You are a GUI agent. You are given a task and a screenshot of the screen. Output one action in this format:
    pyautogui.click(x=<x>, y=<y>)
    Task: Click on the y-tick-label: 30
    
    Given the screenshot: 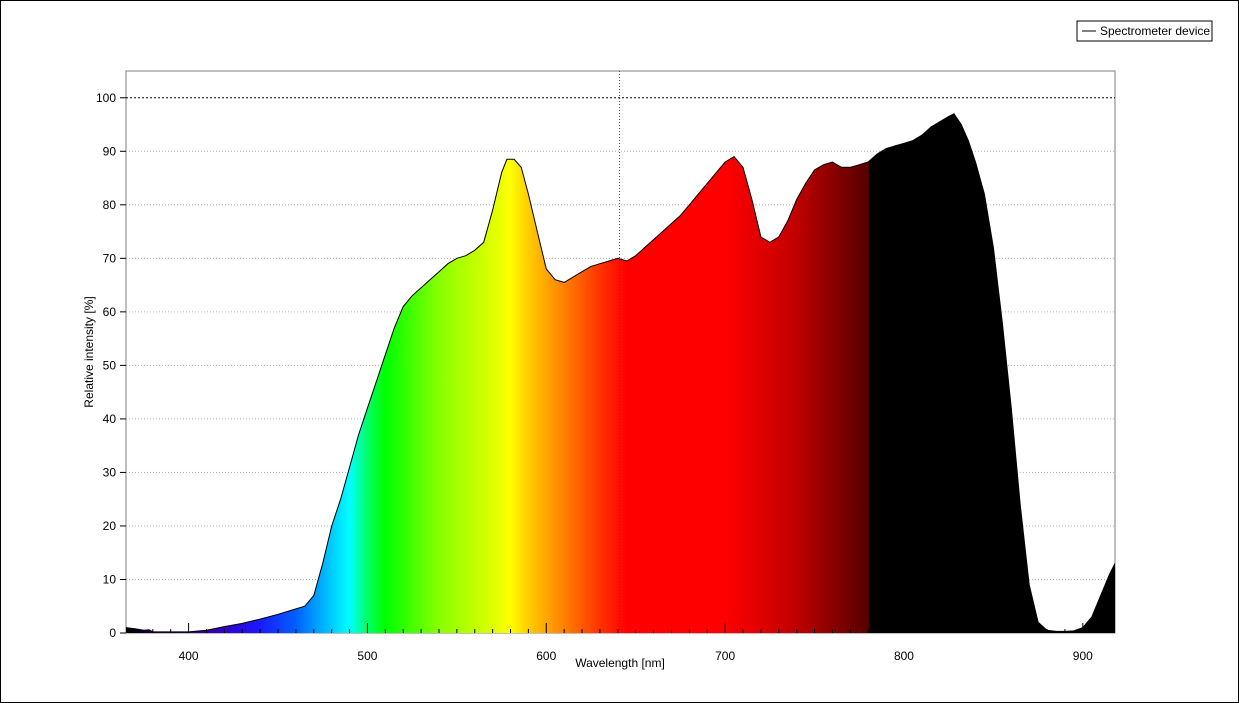 What is the action you would take?
    pyautogui.click(x=110, y=472)
    